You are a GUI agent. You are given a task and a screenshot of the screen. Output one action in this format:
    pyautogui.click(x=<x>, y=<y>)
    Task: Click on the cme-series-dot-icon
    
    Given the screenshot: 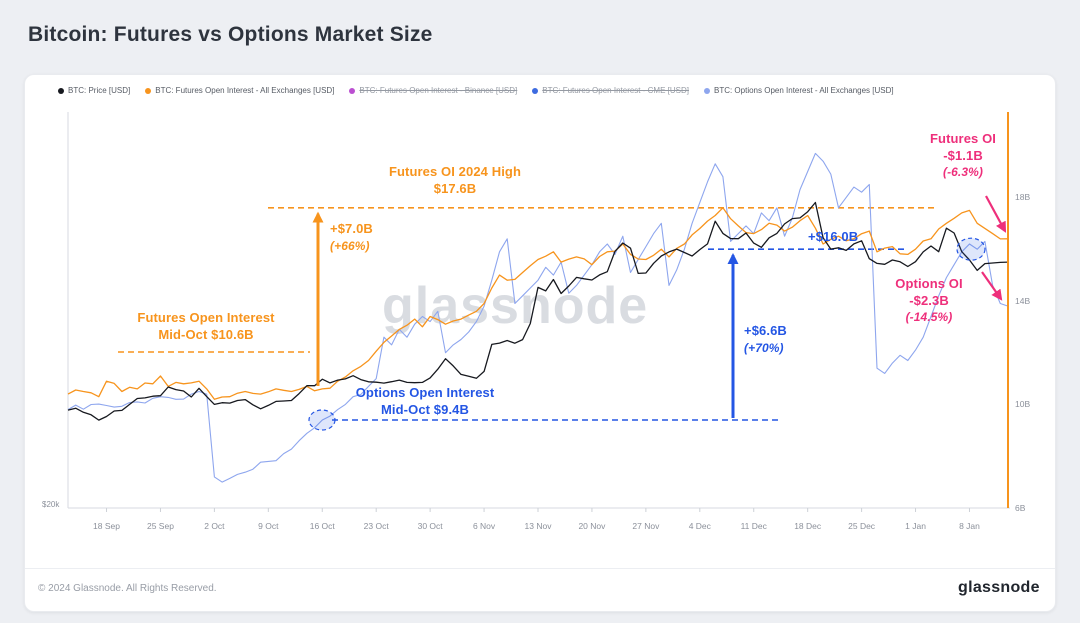 What is the action you would take?
    pyautogui.click(x=535, y=90)
    